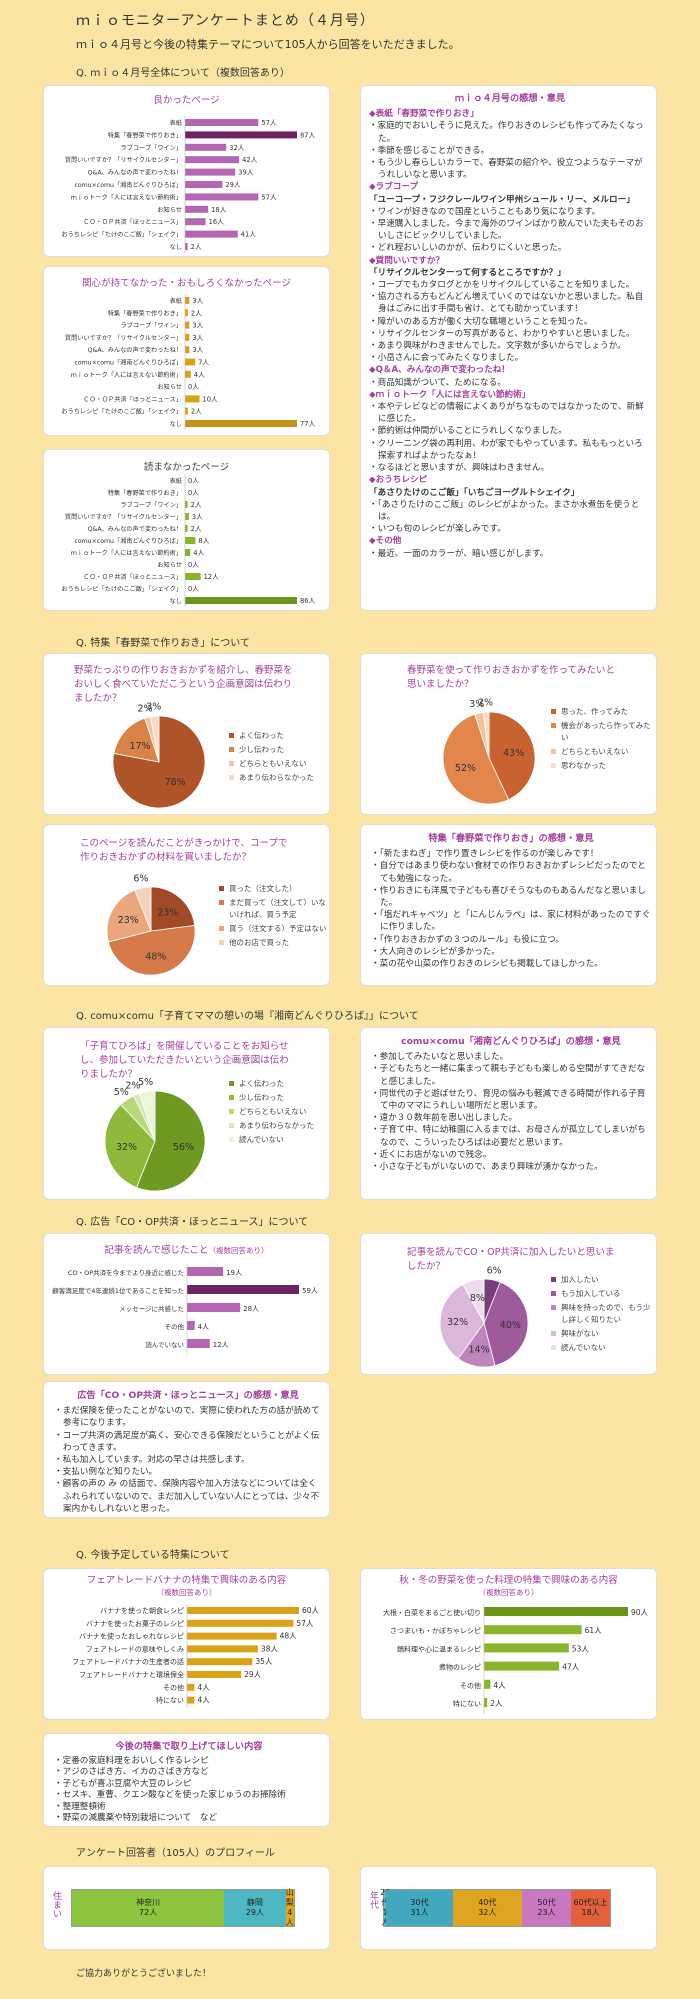  Describe the element at coordinates (289, 1917) in the screenshot. I see `profile-segment-count: 4人` at that location.